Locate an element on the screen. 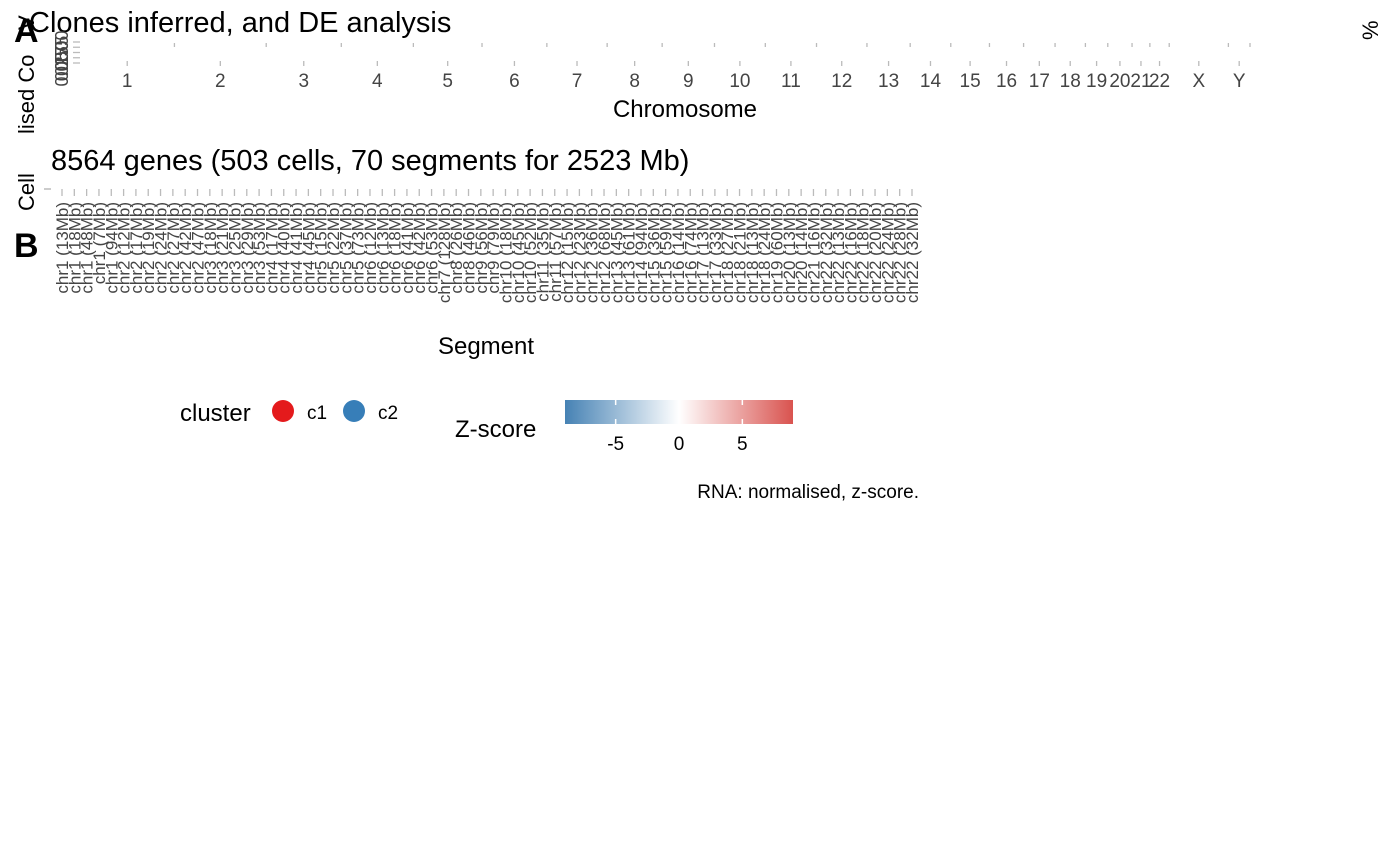 The height and width of the screenshot is (866, 1400). segment-tick-label: chr22 (28Mb) is located at coordinates (900, 252).